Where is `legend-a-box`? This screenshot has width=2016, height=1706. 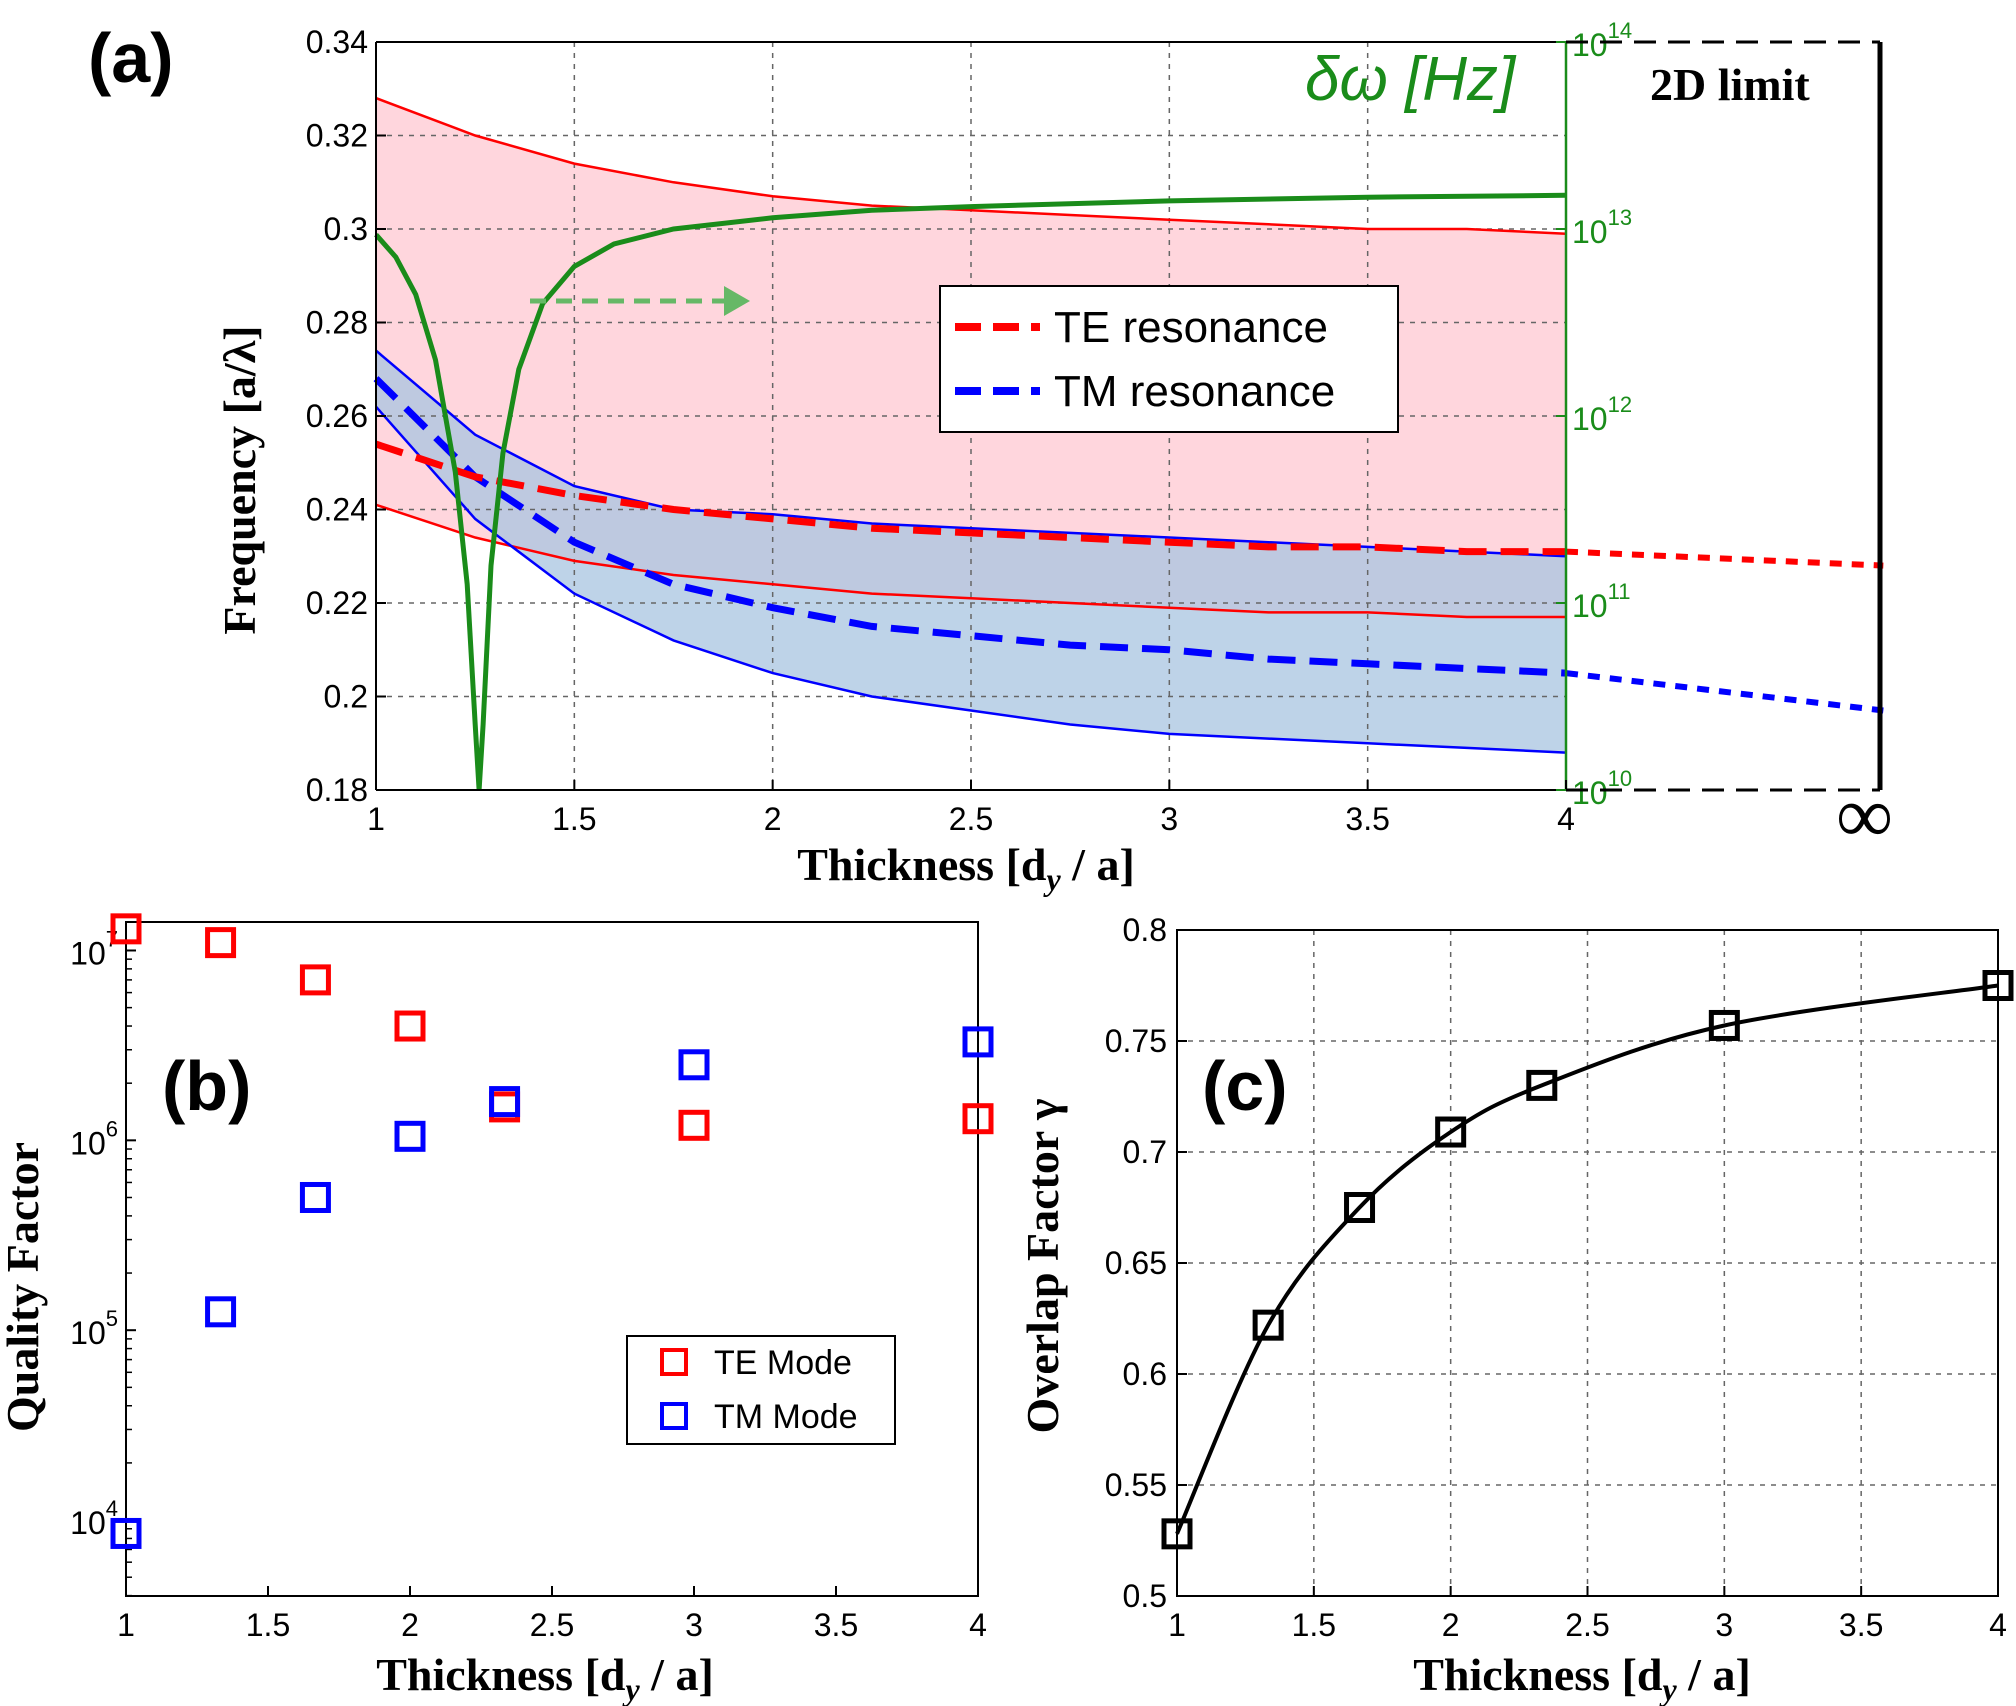 legend-a-box is located at coordinates (1169, 359).